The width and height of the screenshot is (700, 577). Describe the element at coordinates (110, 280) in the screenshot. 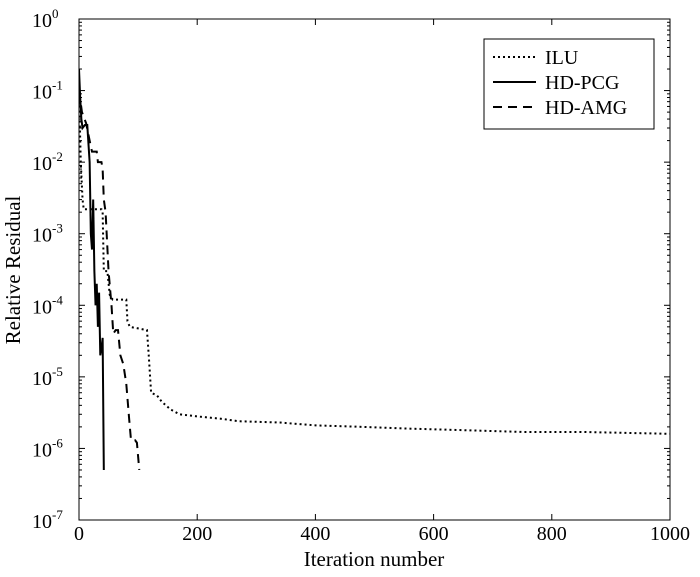

I see `series-line-hd-amg` at that location.